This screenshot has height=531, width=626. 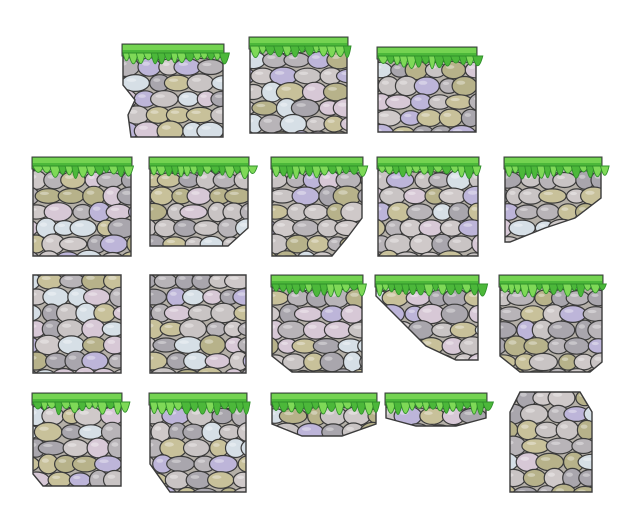 I want to click on tile-t18, so click(x=551, y=442).